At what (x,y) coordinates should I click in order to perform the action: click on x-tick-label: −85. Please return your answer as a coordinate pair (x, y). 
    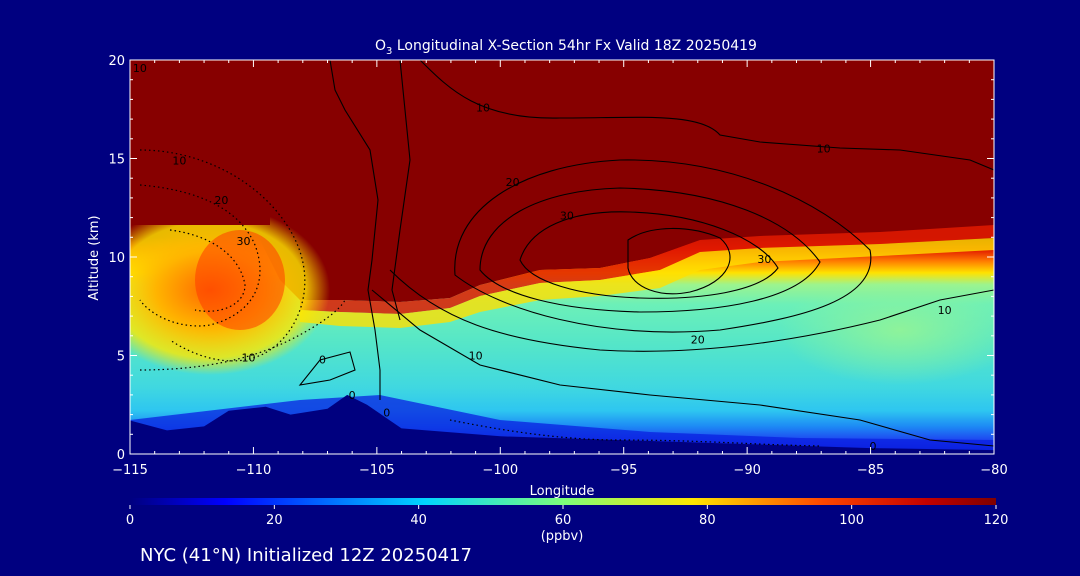
    Looking at the image, I should click on (870, 470).